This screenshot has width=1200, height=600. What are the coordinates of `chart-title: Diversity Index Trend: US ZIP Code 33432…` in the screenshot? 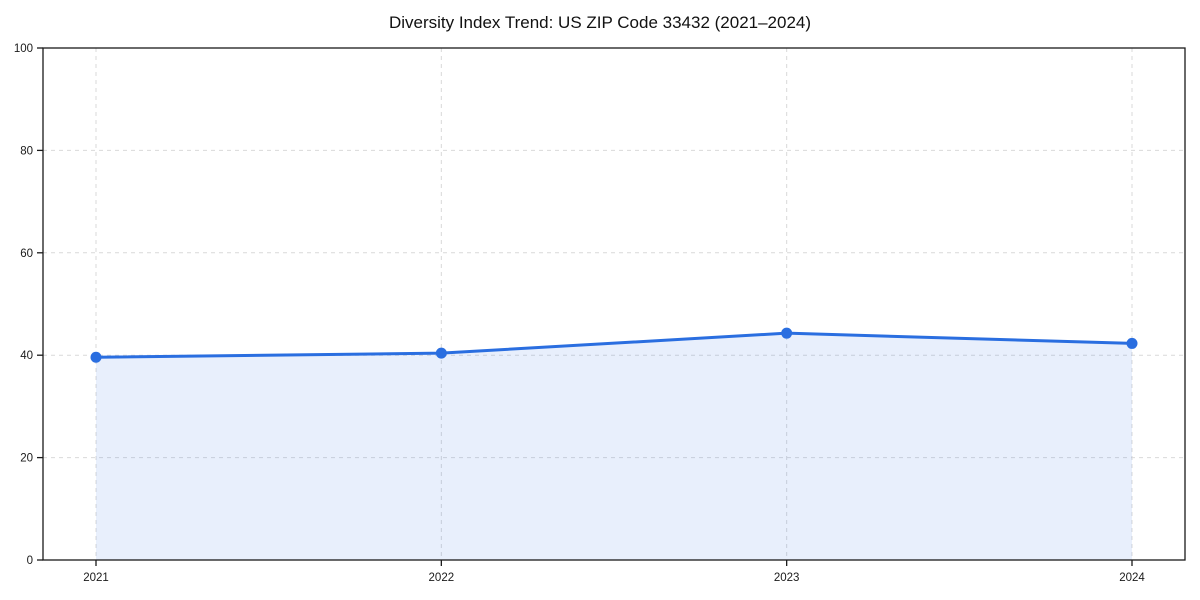 It's located at (600, 22).